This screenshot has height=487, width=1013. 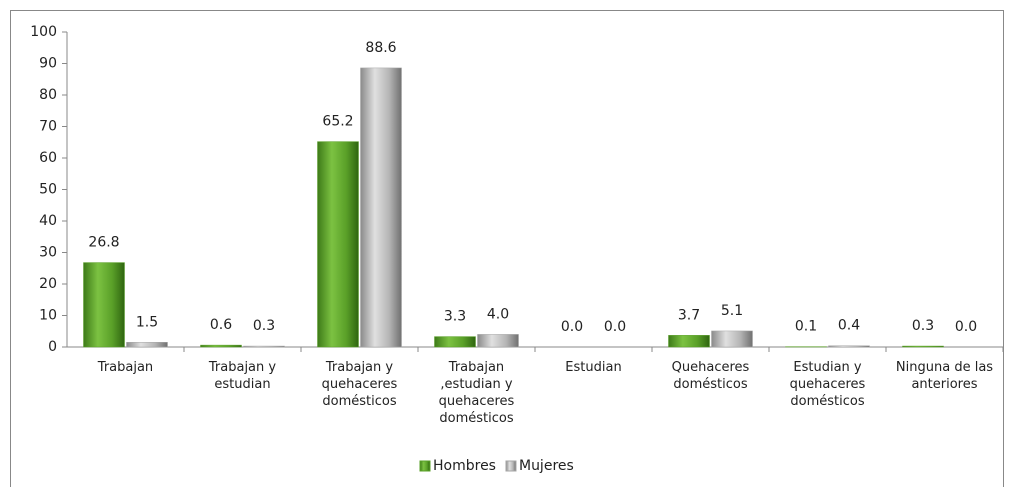 I want to click on y-tick-label: 90, so click(x=48, y=64).